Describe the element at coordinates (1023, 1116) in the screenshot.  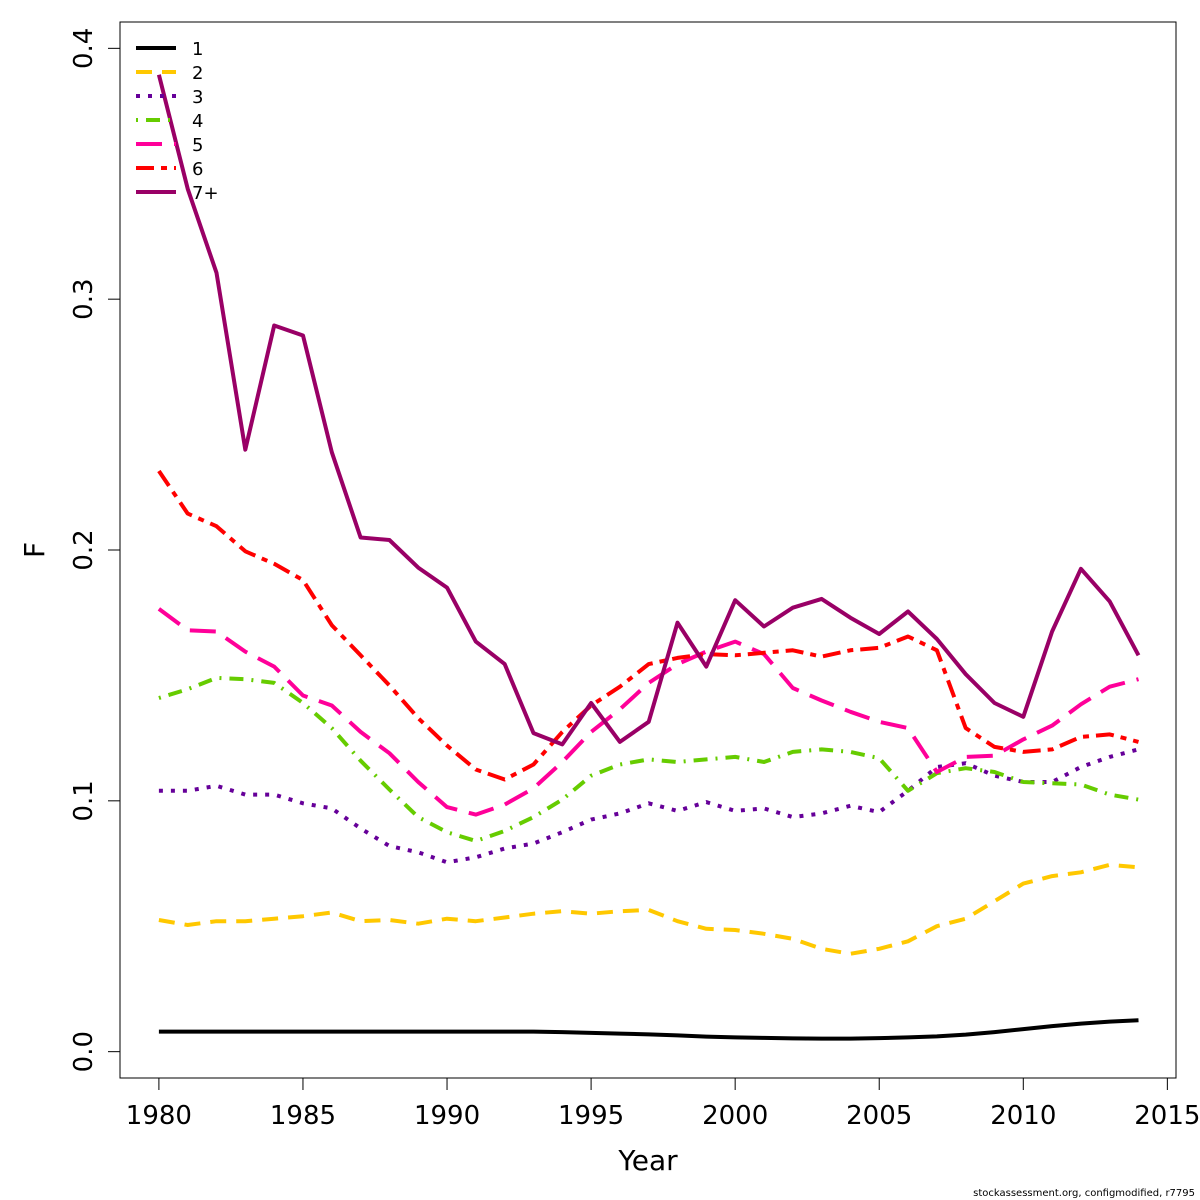
I see `x-tick-label: 2010` at that location.